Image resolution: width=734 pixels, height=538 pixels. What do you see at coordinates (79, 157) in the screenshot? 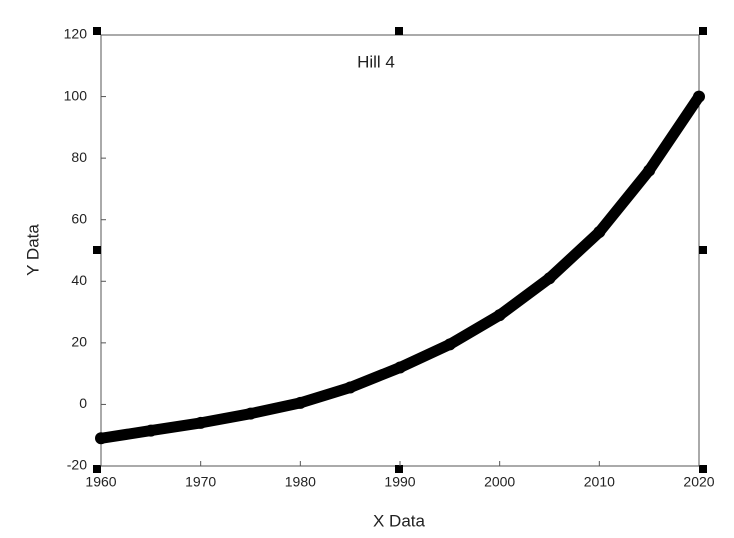
I see `y-tick-label: 80` at bounding box center [79, 157].